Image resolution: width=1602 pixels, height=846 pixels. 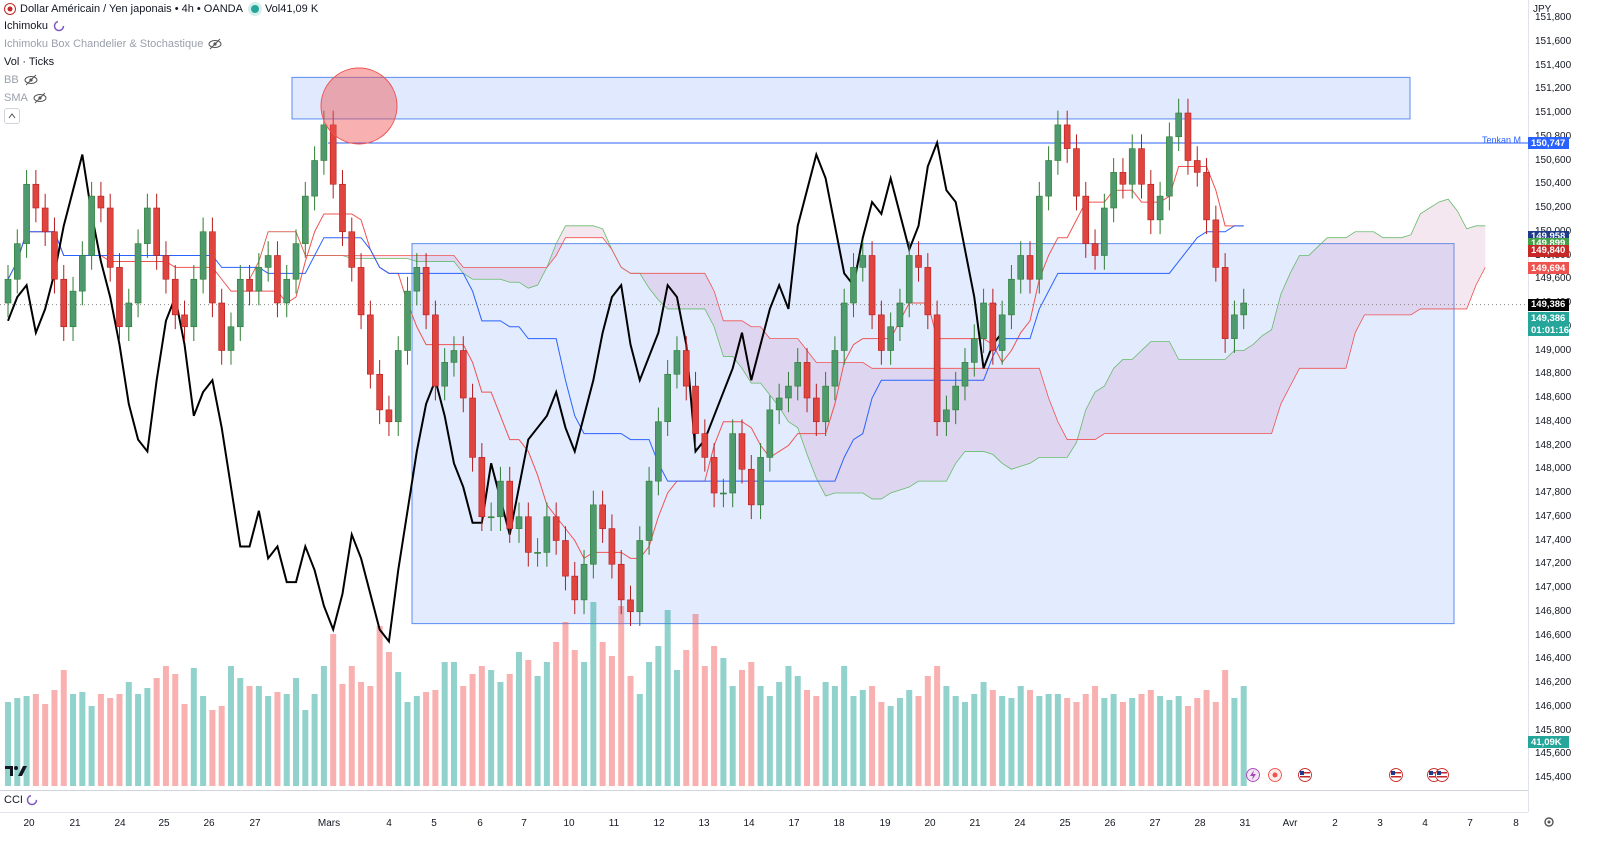 I want to click on price-tag: 149,840, so click(x=1548, y=250).